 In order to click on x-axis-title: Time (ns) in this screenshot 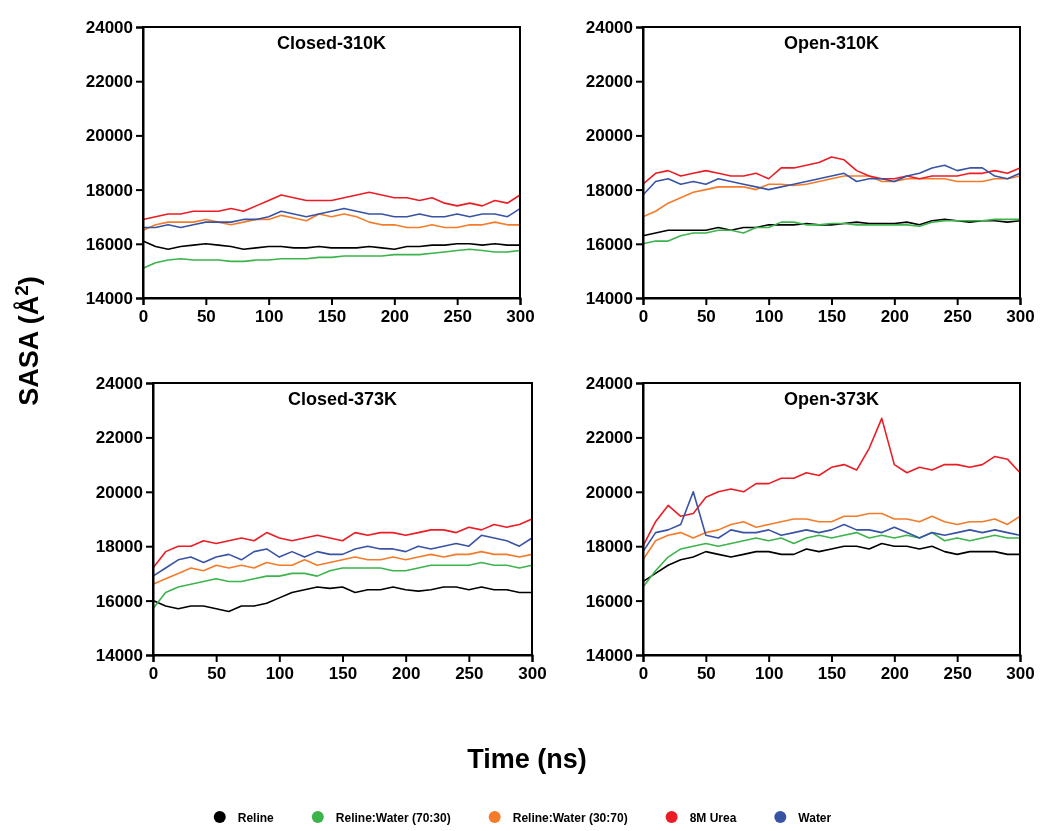, I will do `click(527, 759)`.